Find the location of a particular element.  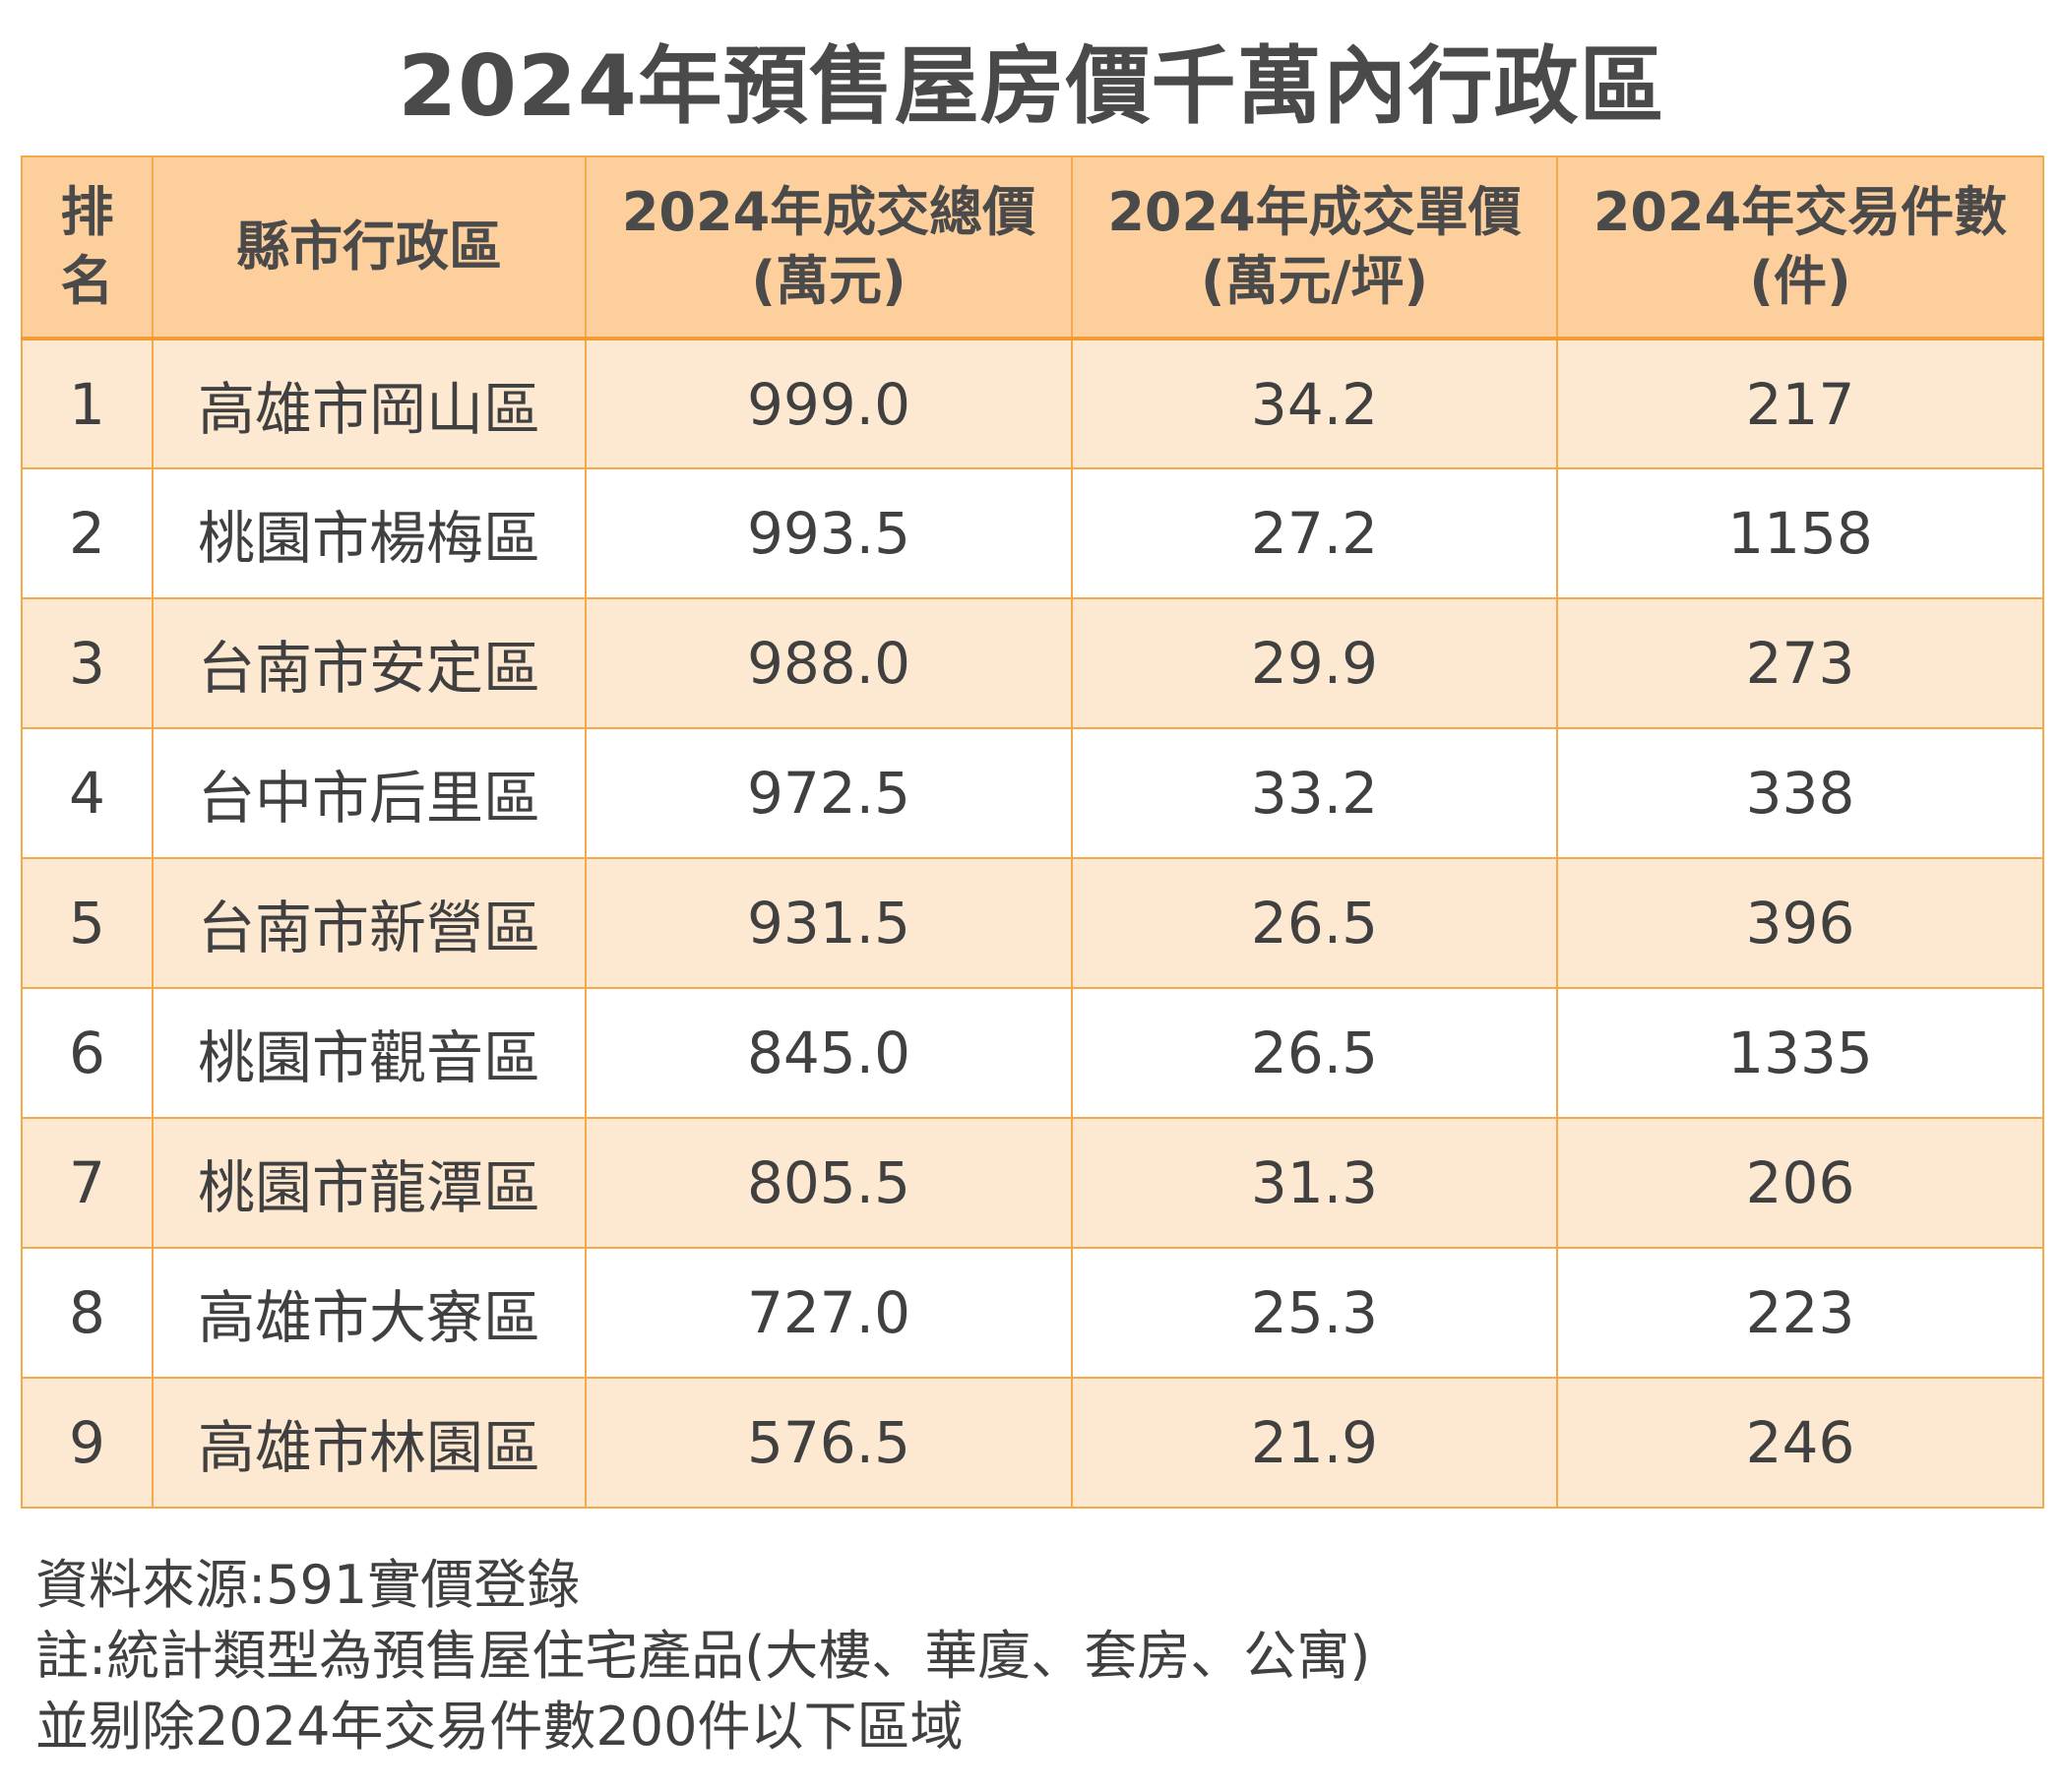

page-title: 2024年預售屋房價千萬內行政區 is located at coordinates (1031, 87).